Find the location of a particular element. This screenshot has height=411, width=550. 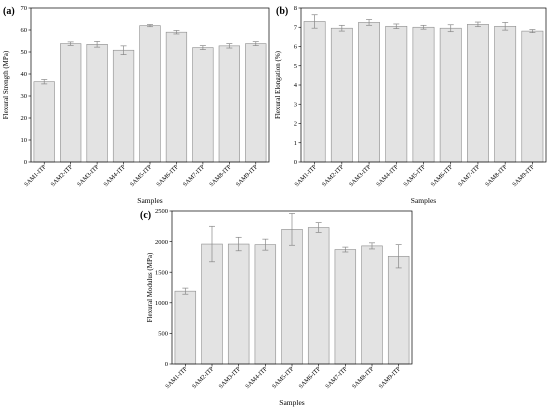

y-tick-label: 30 is located at coordinates (24, 96).